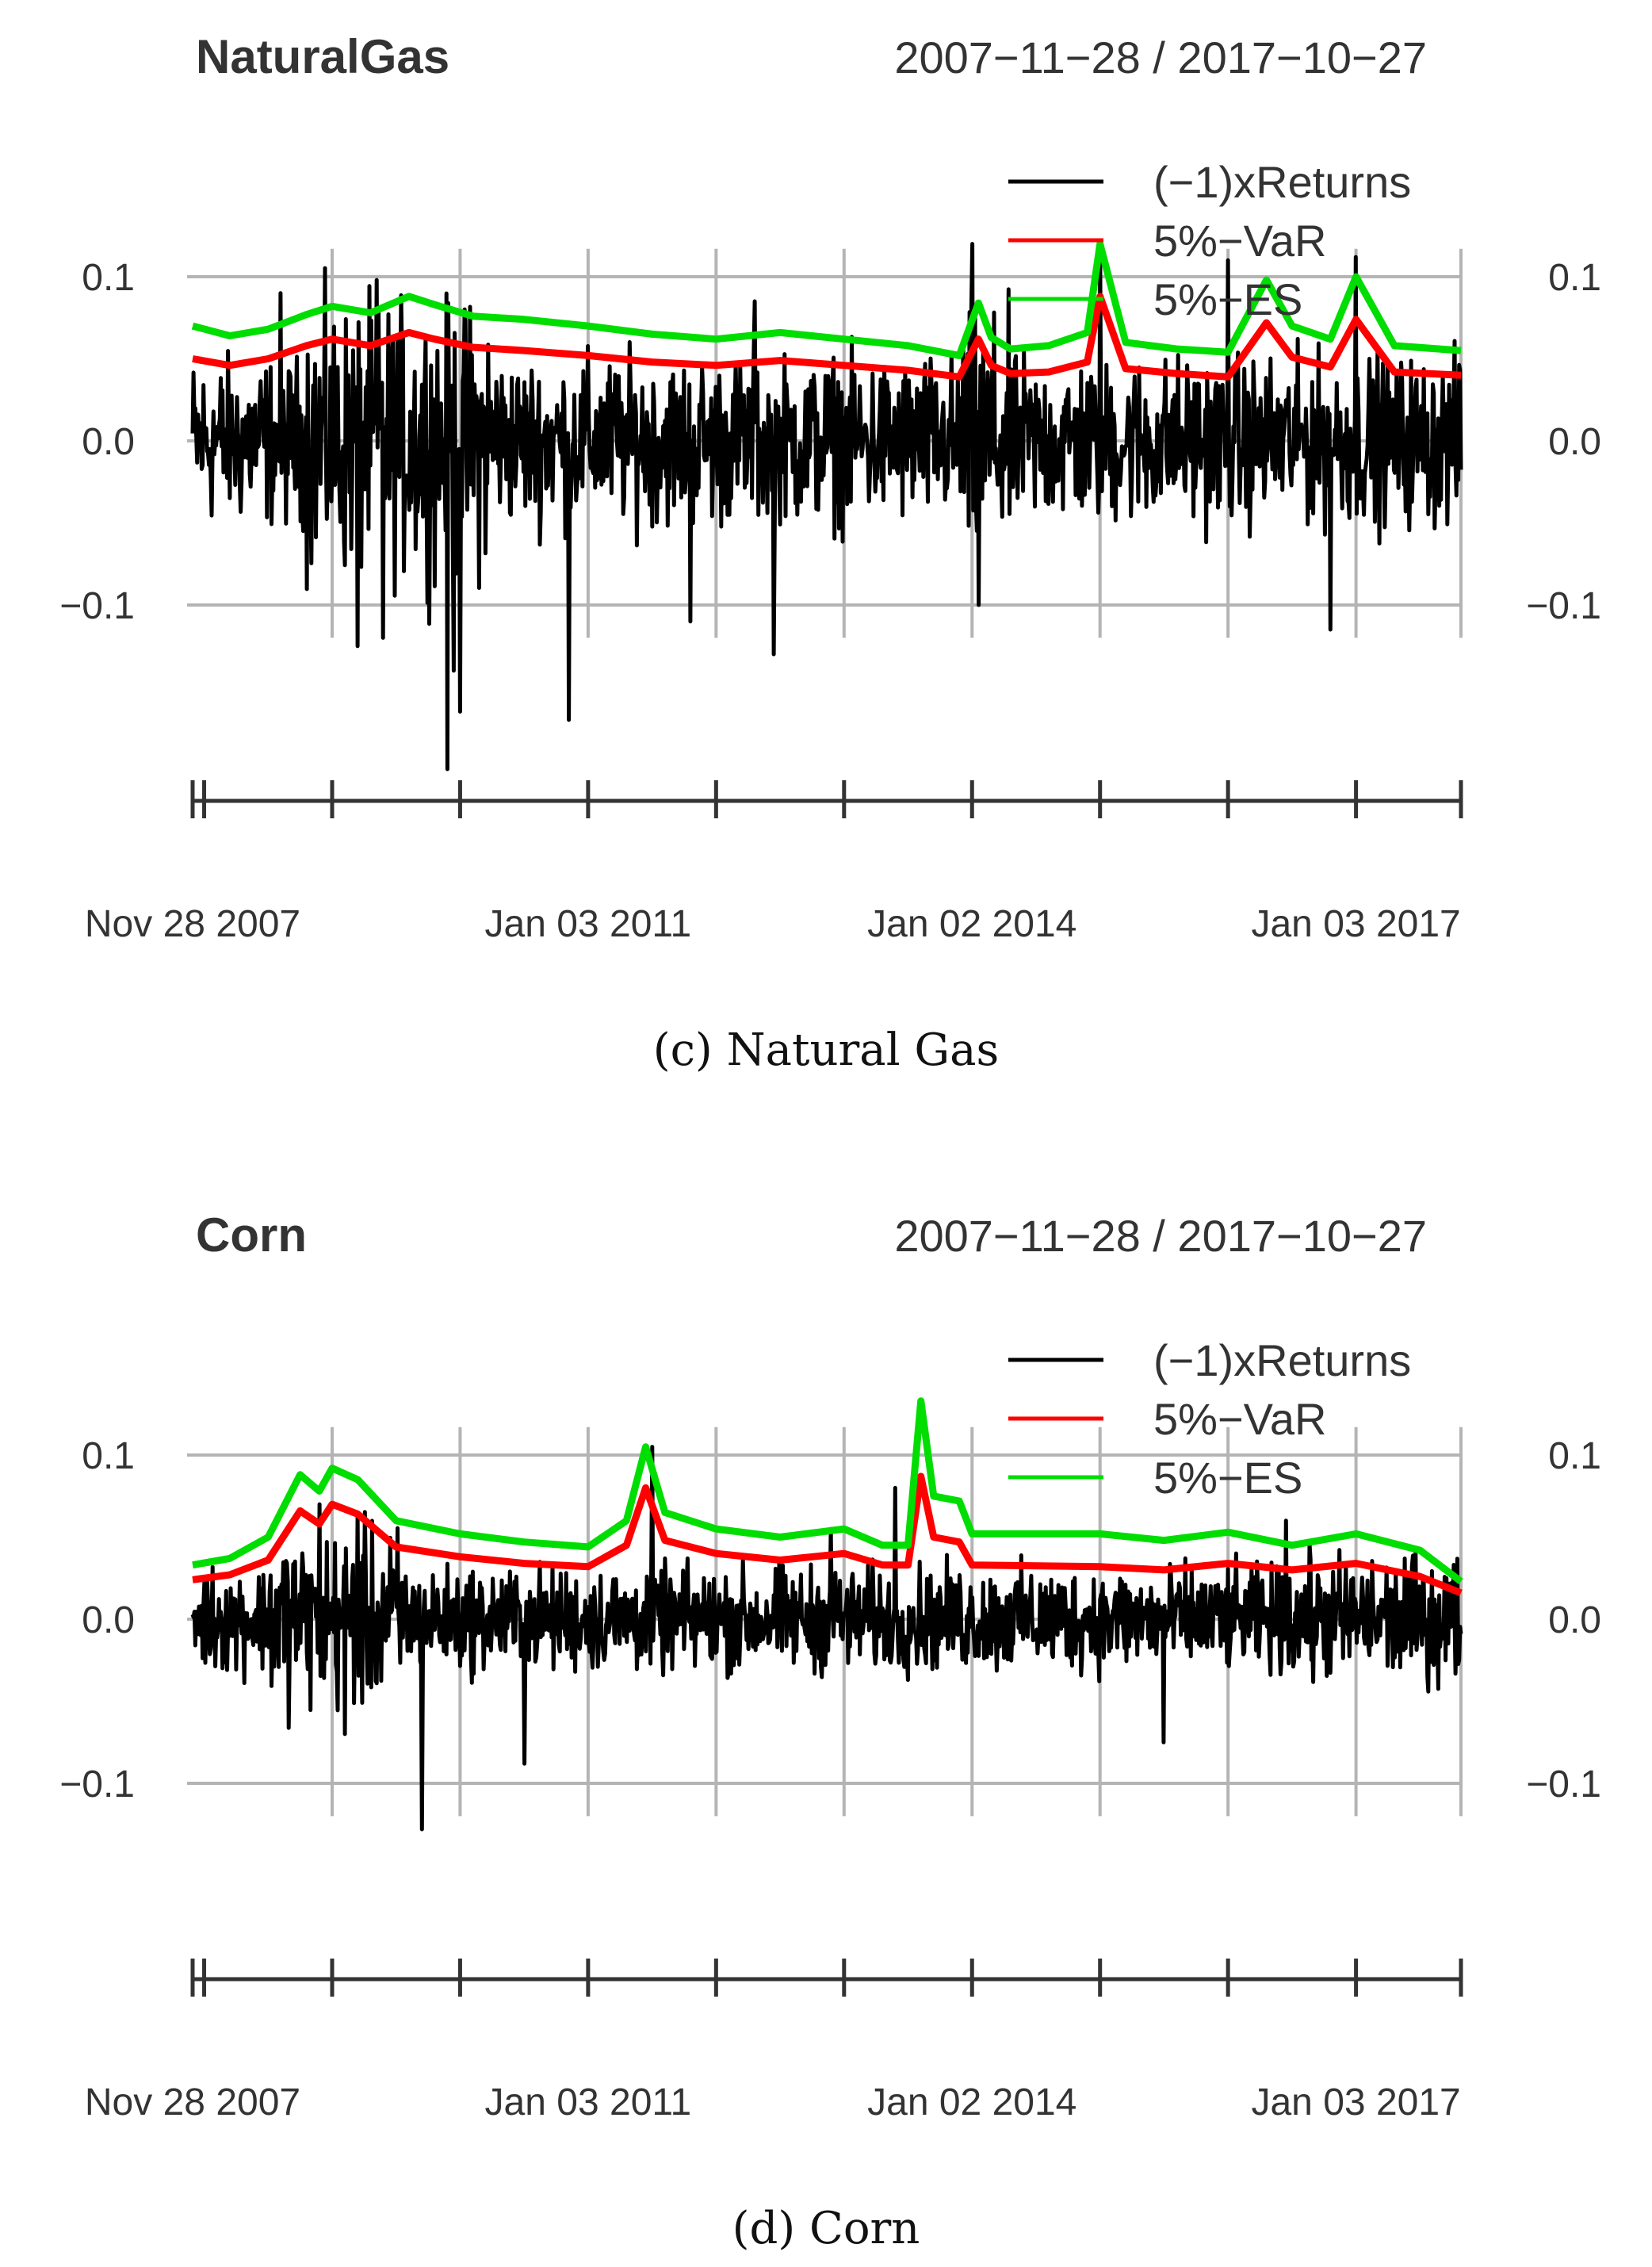  What do you see at coordinates (827, 1638) in the screenshot?
I see `series-returns-line` at bounding box center [827, 1638].